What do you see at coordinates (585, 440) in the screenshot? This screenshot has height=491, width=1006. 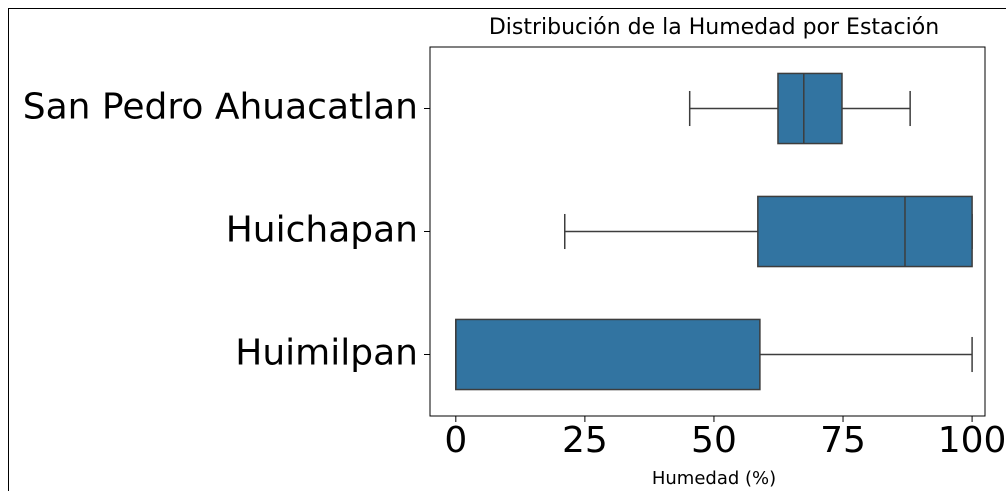 I see `x-tick-label: 25` at bounding box center [585, 440].